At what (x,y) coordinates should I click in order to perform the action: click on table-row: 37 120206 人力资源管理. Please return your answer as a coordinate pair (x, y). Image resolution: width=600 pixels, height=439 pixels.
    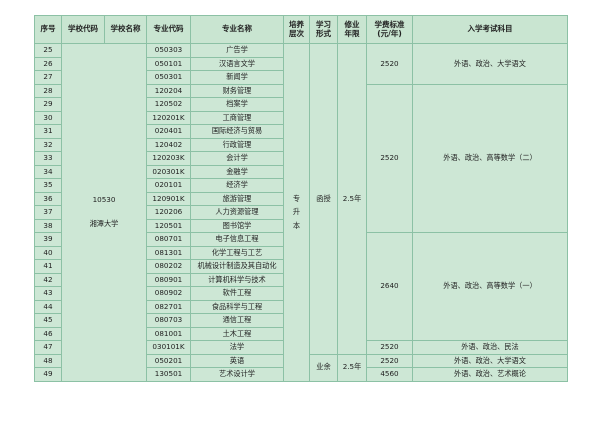
    Looking at the image, I should click on (301, 212).